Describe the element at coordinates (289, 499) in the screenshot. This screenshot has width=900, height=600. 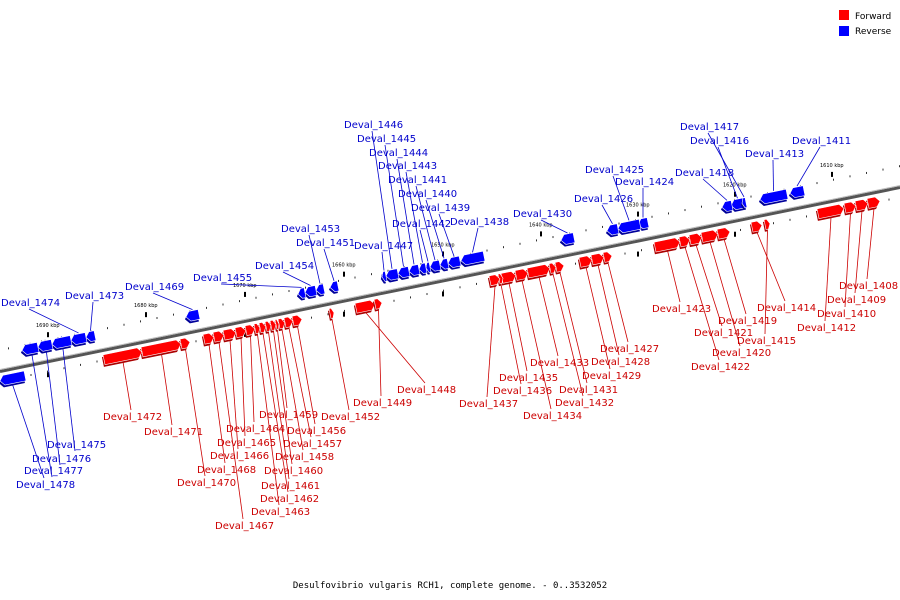
I see `gene-label: Deval_1462` at that location.